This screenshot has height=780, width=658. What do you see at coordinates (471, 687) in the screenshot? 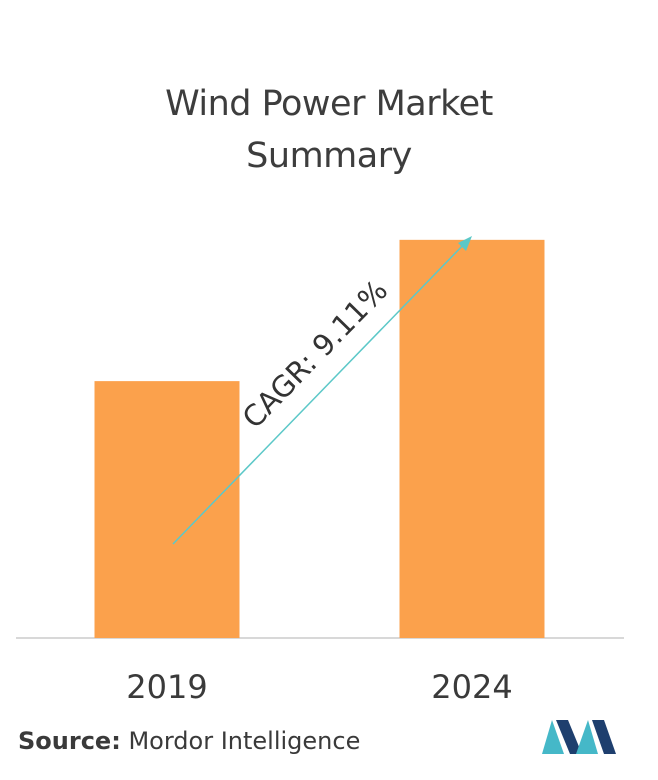
I see `x-tick-label-2024: 2024` at bounding box center [471, 687].